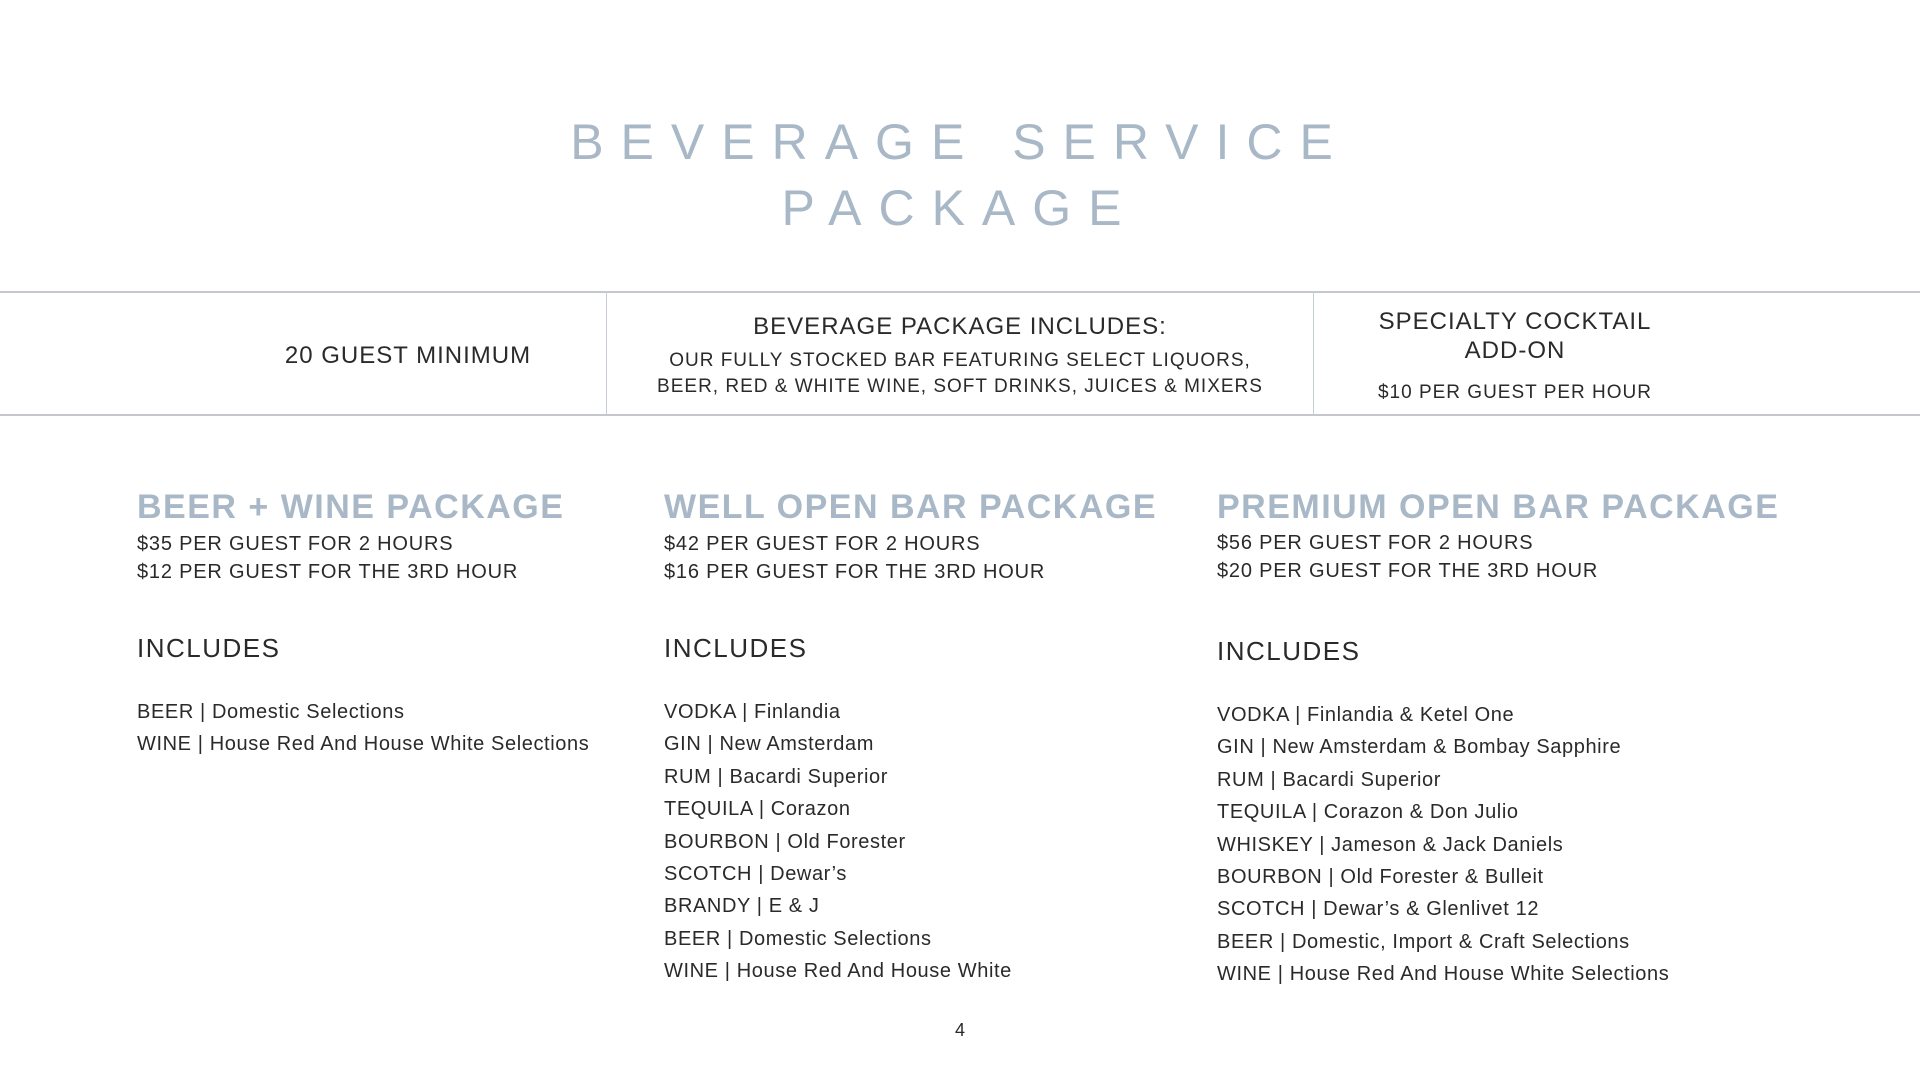  What do you see at coordinates (328, 572) in the screenshot?
I see `package-price: $12 PER GUEST FOR THE 3RD HOUR` at bounding box center [328, 572].